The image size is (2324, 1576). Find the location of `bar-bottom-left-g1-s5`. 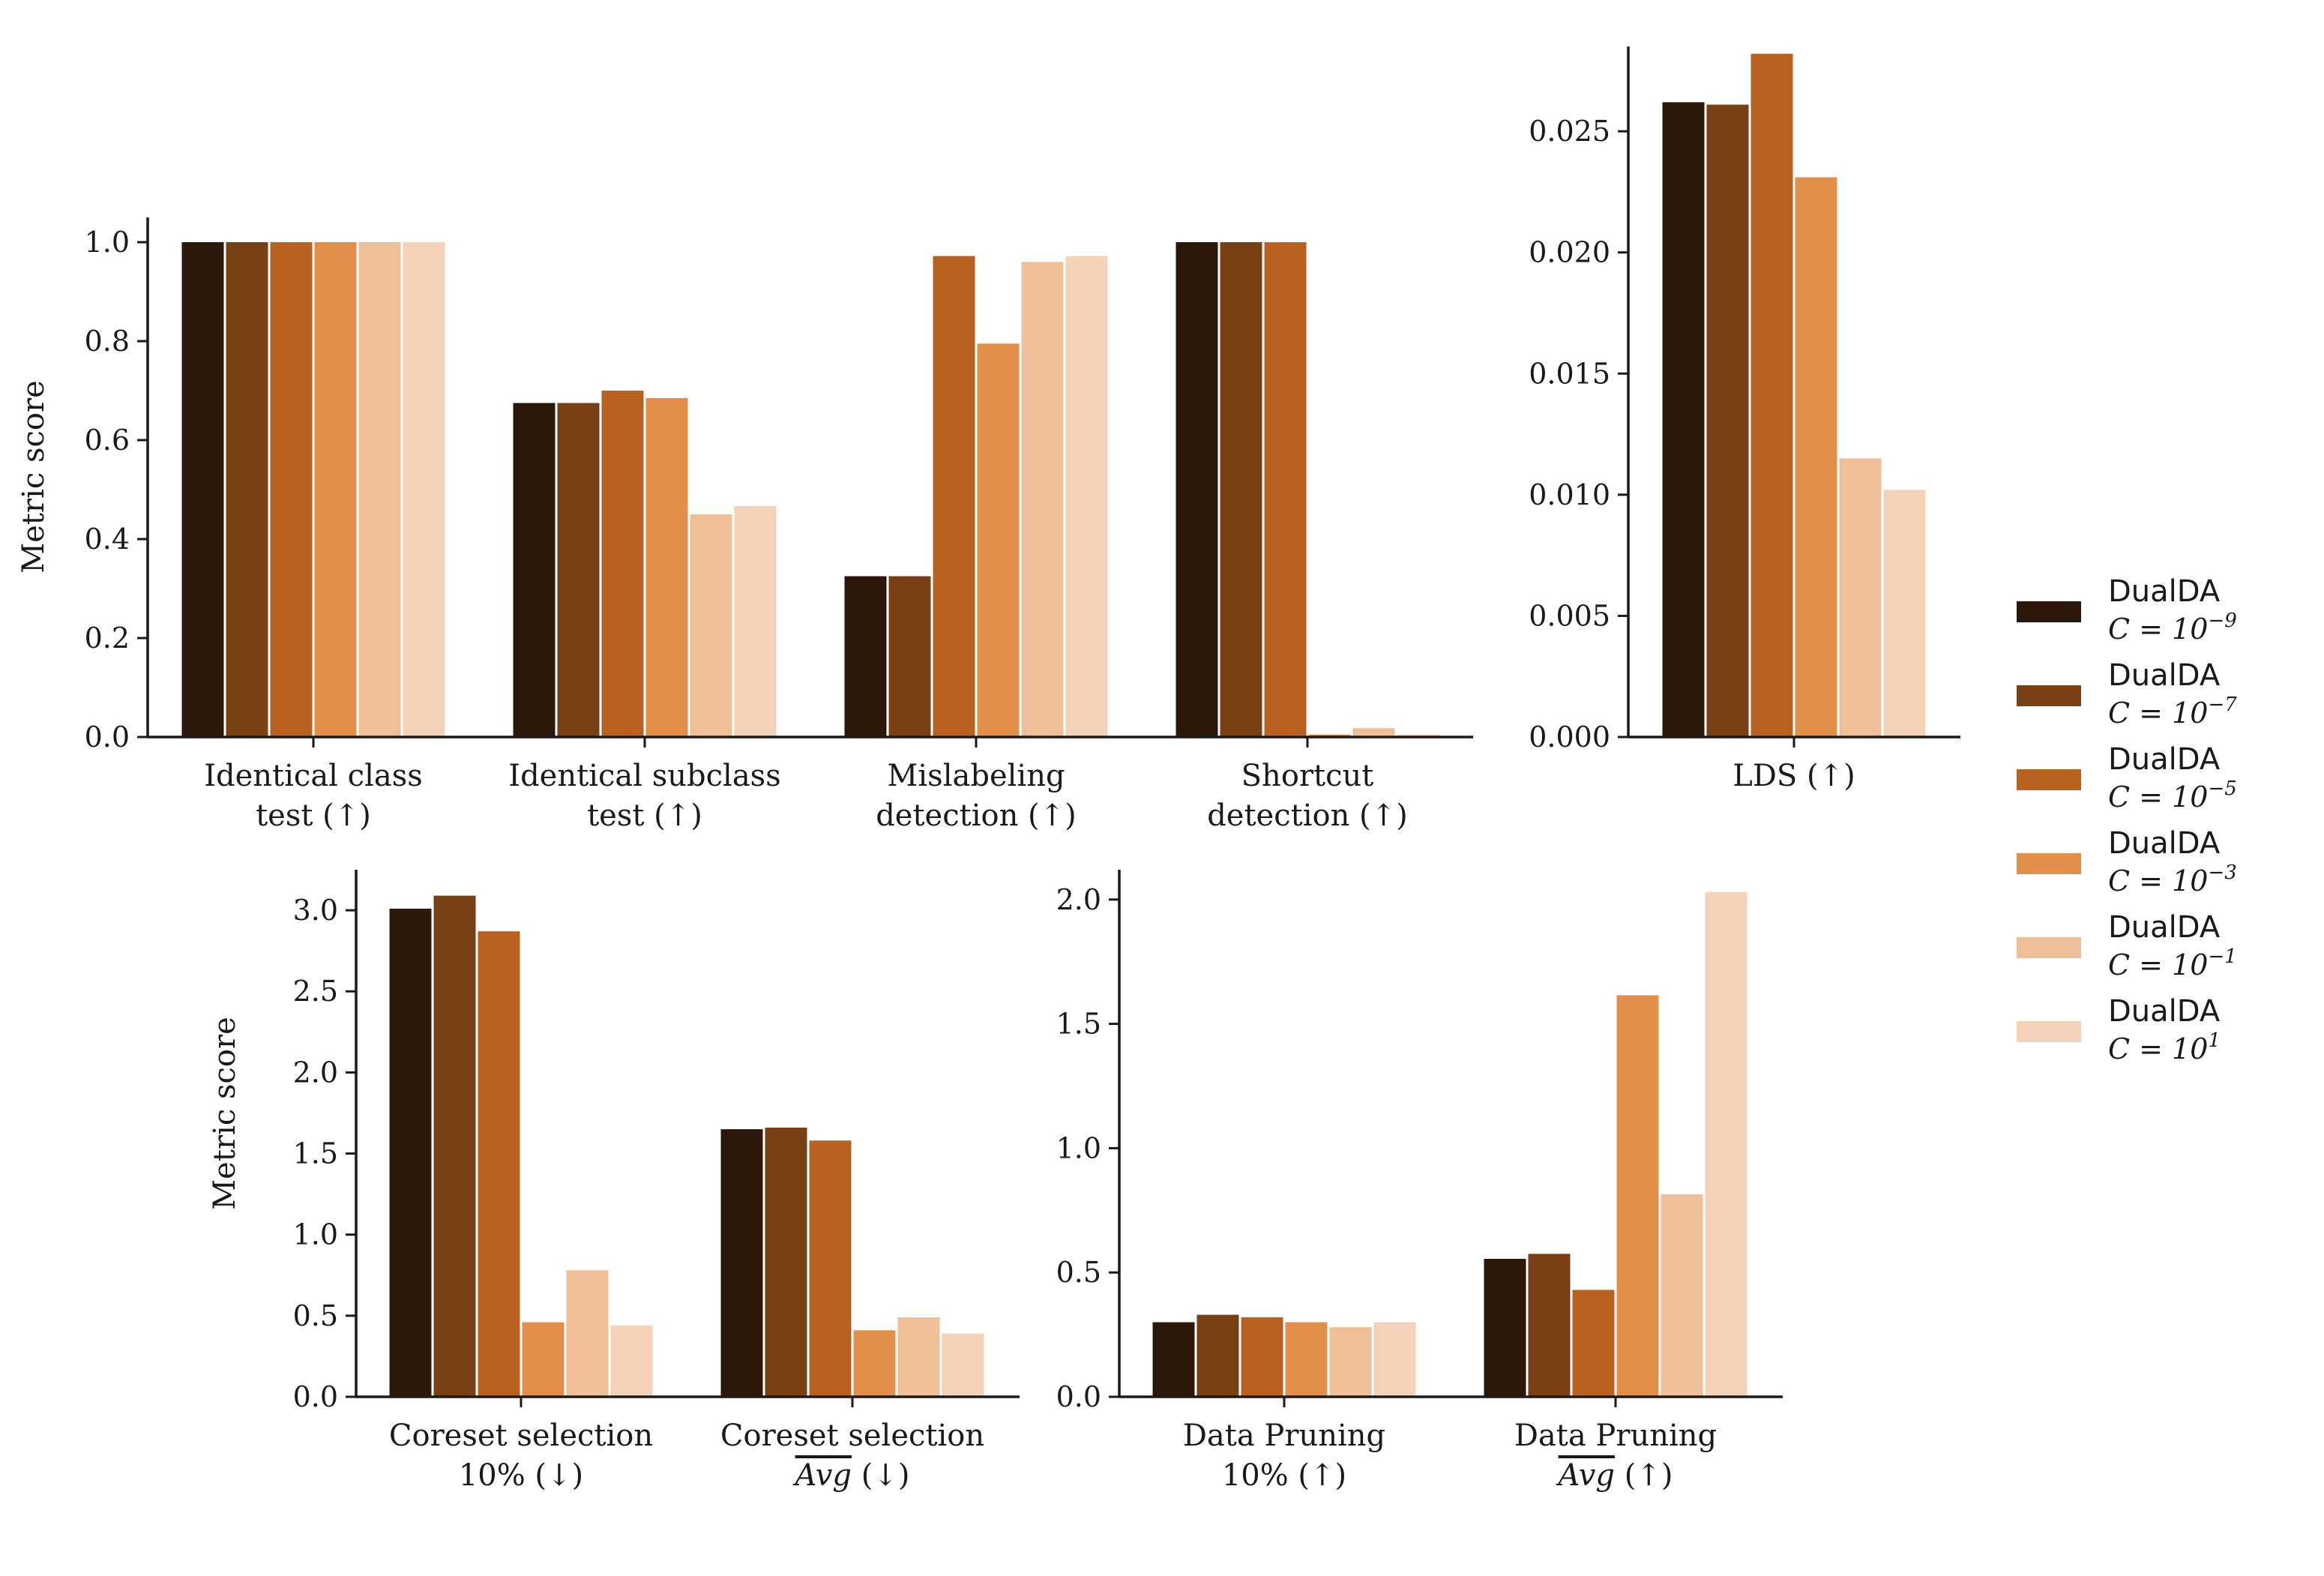

bar-bottom-left-g1-s5 is located at coordinates (963, 1365).